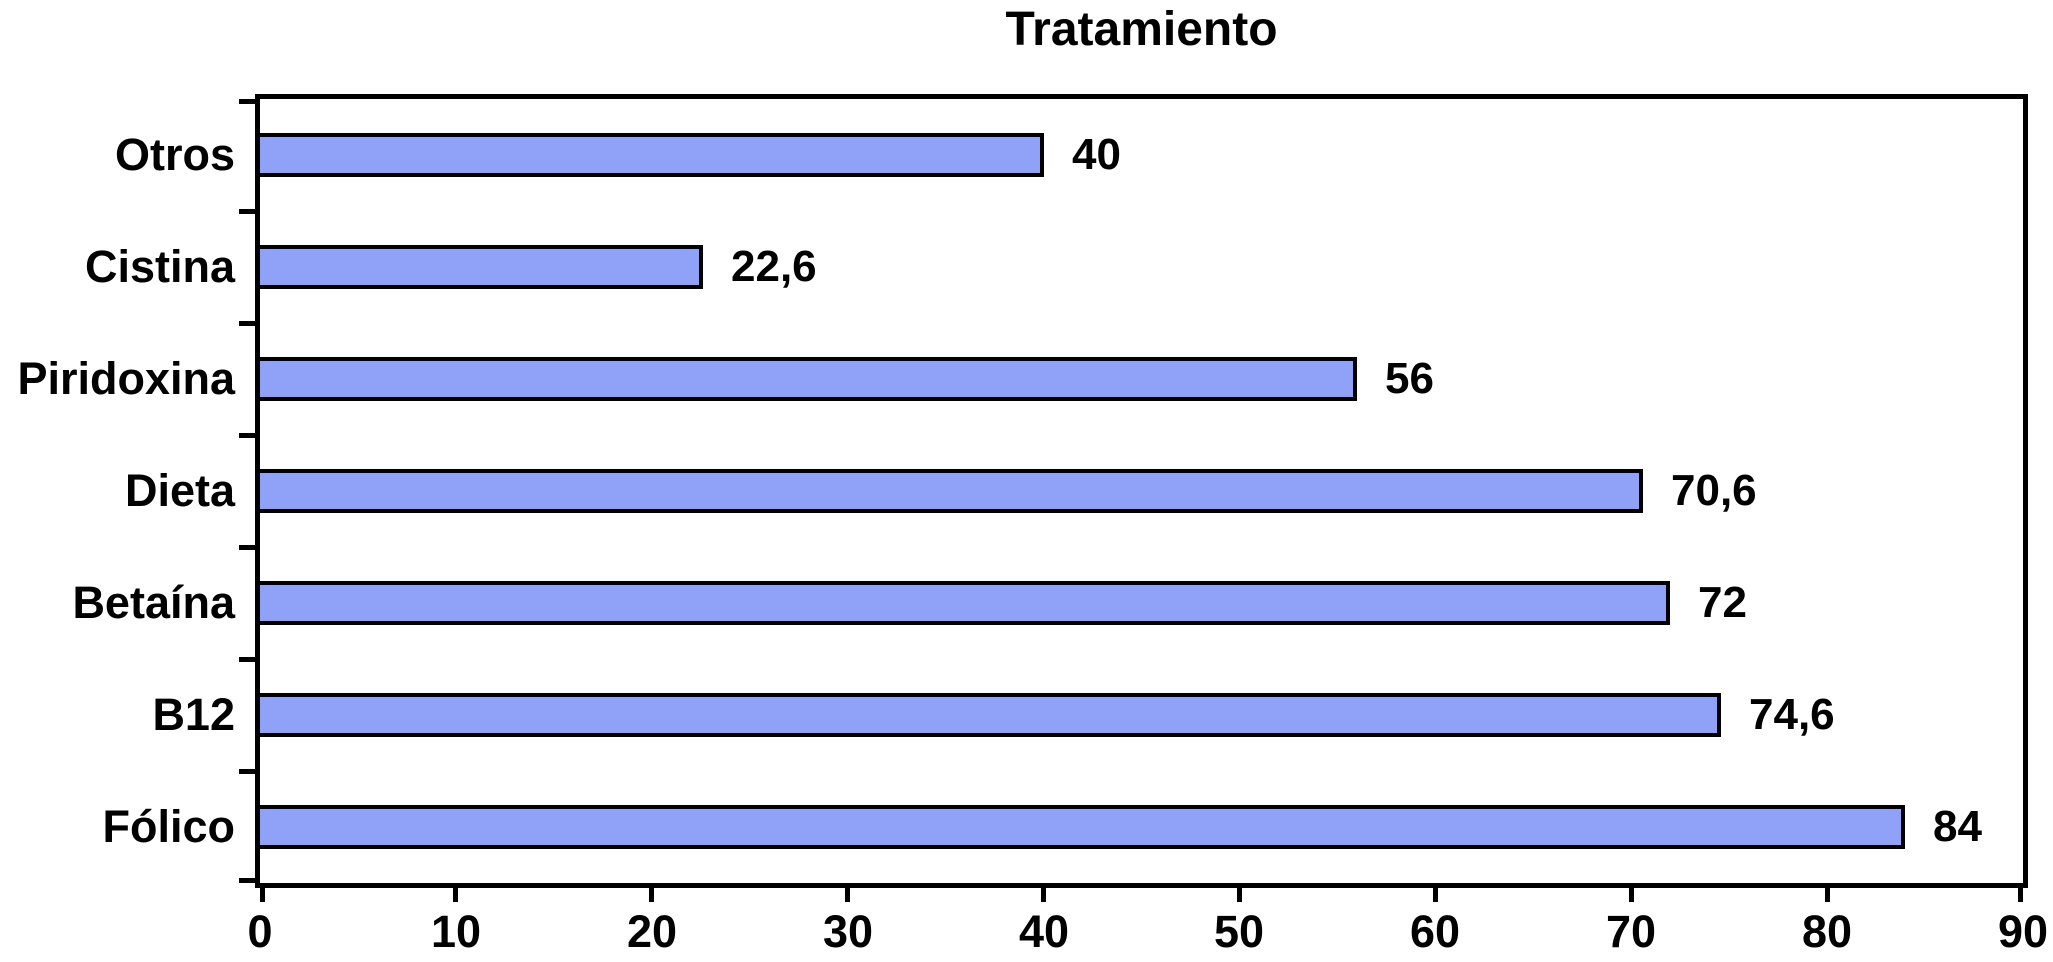 Image resolution: width=2053 pixels, height=962 pixels. I want to click on x-axis-tick-label: 40, so click(1044, 931).